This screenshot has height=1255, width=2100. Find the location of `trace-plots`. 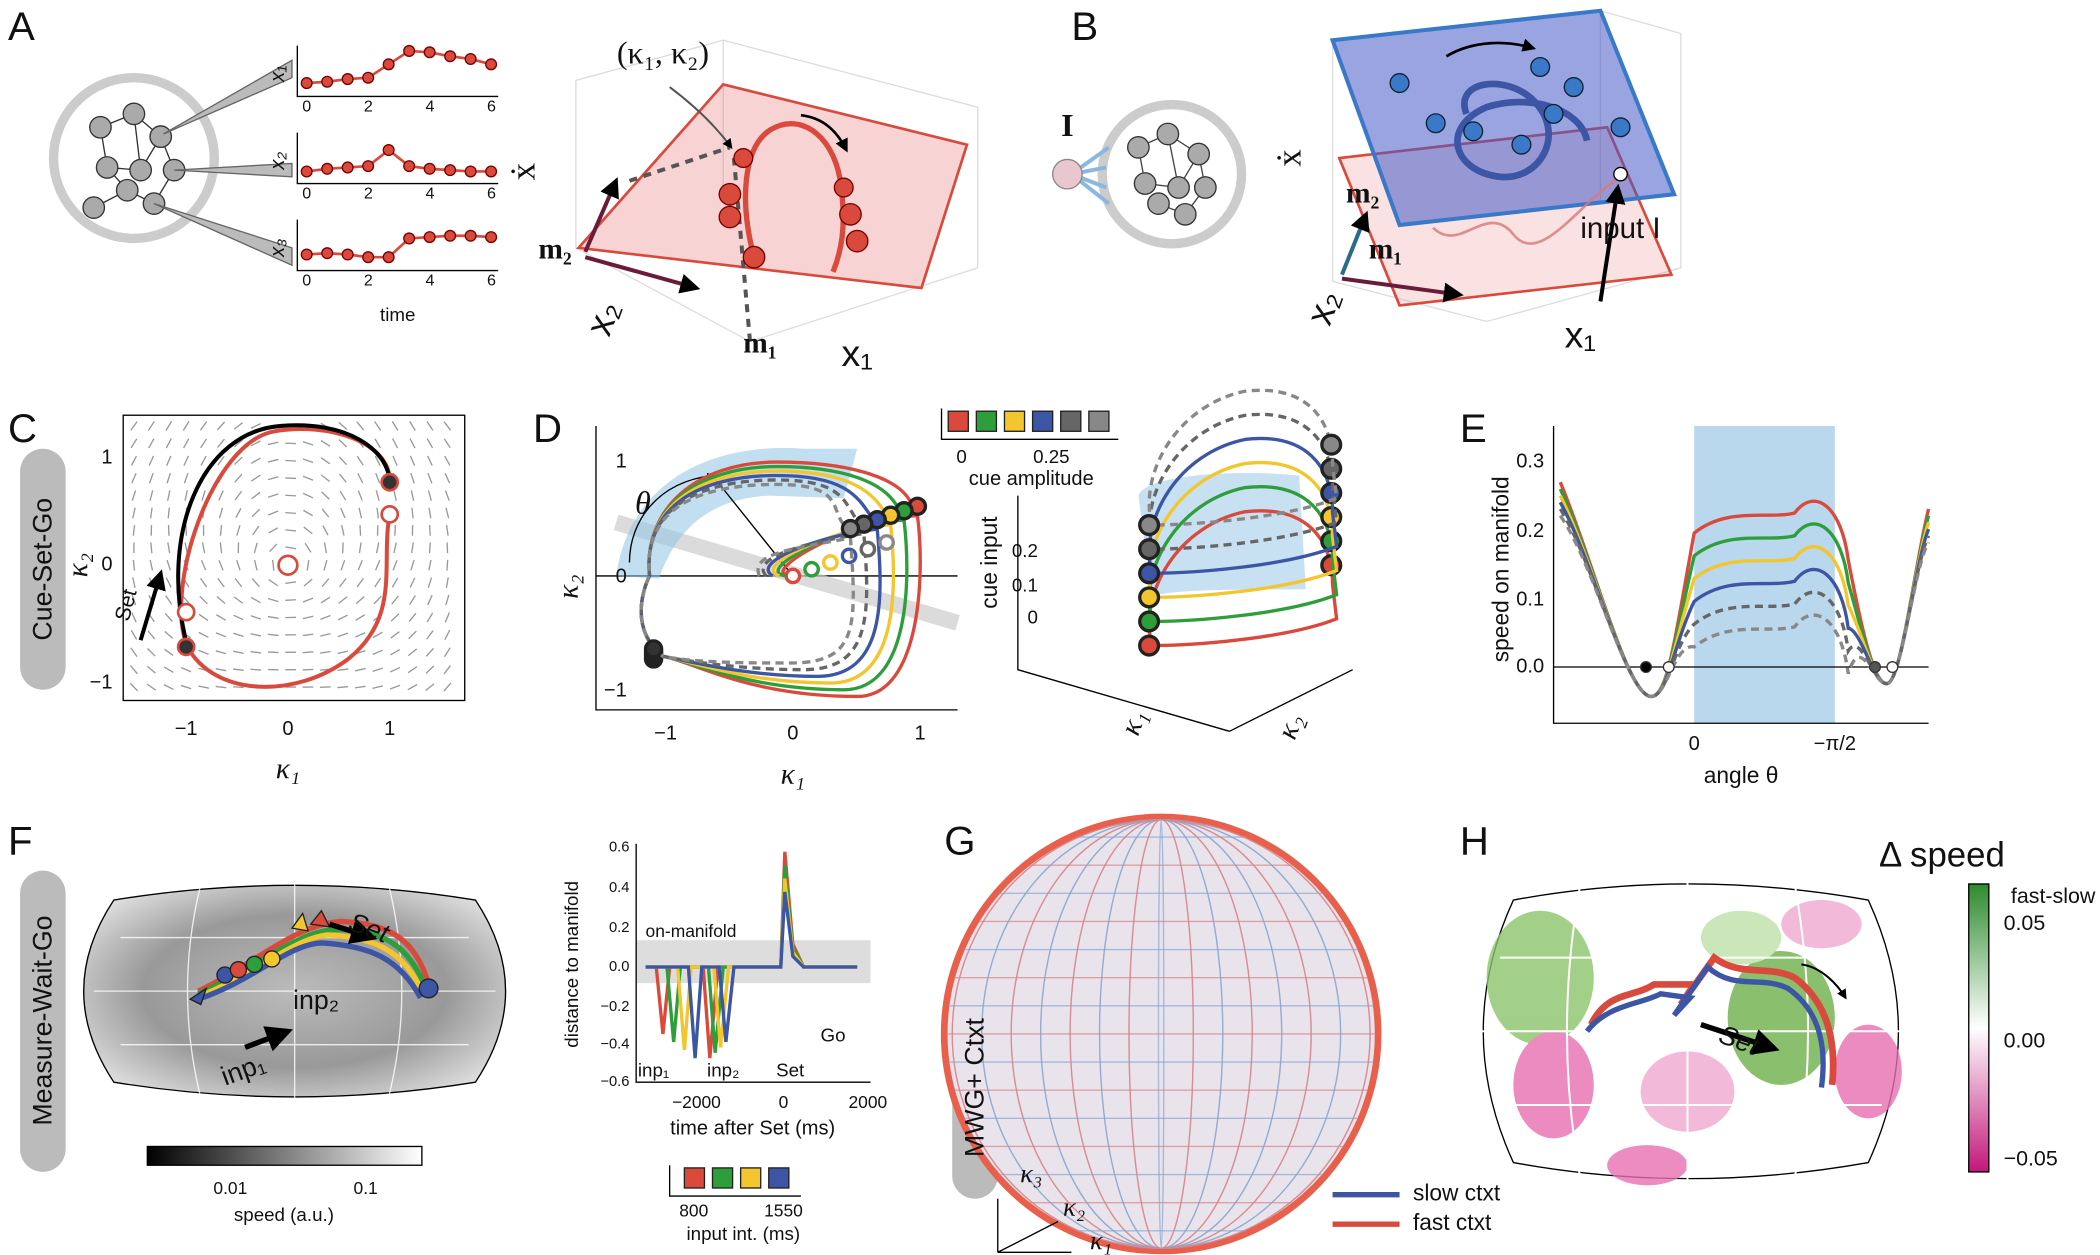

trace-plots is located at coordinates (397, 158).